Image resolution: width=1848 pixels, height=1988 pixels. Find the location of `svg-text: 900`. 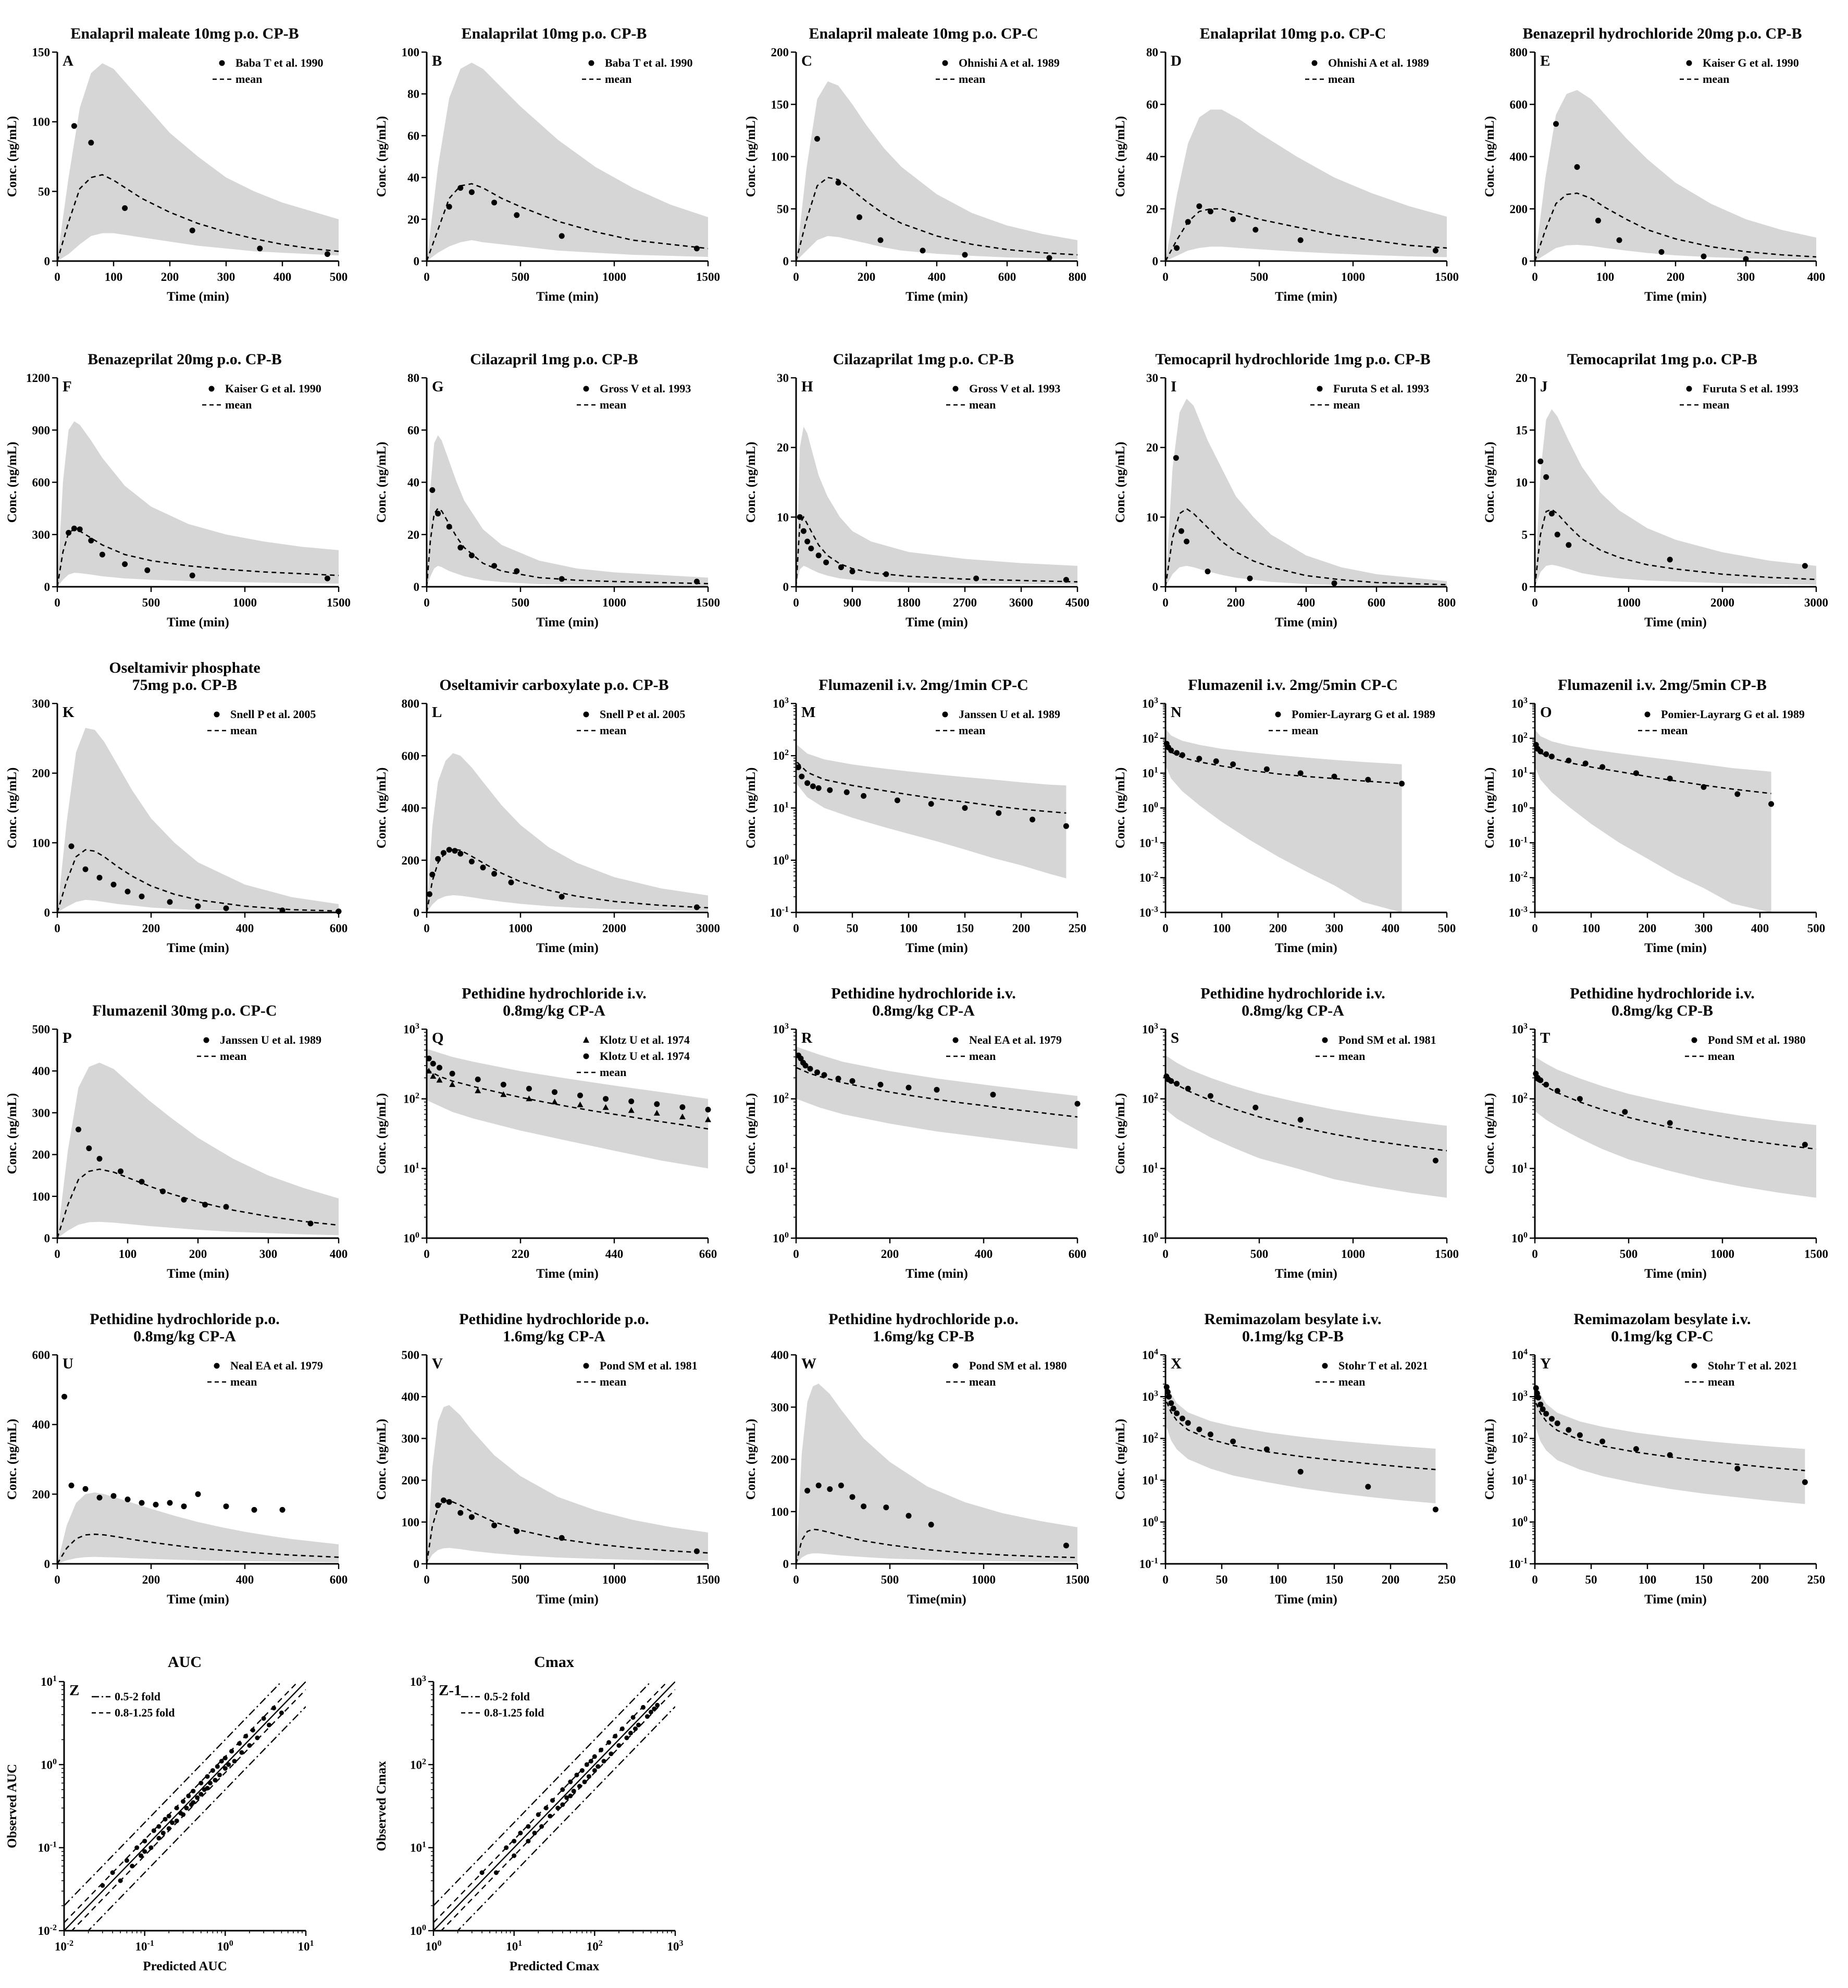

svg-text: 900 is located at coordinates (852, 602).